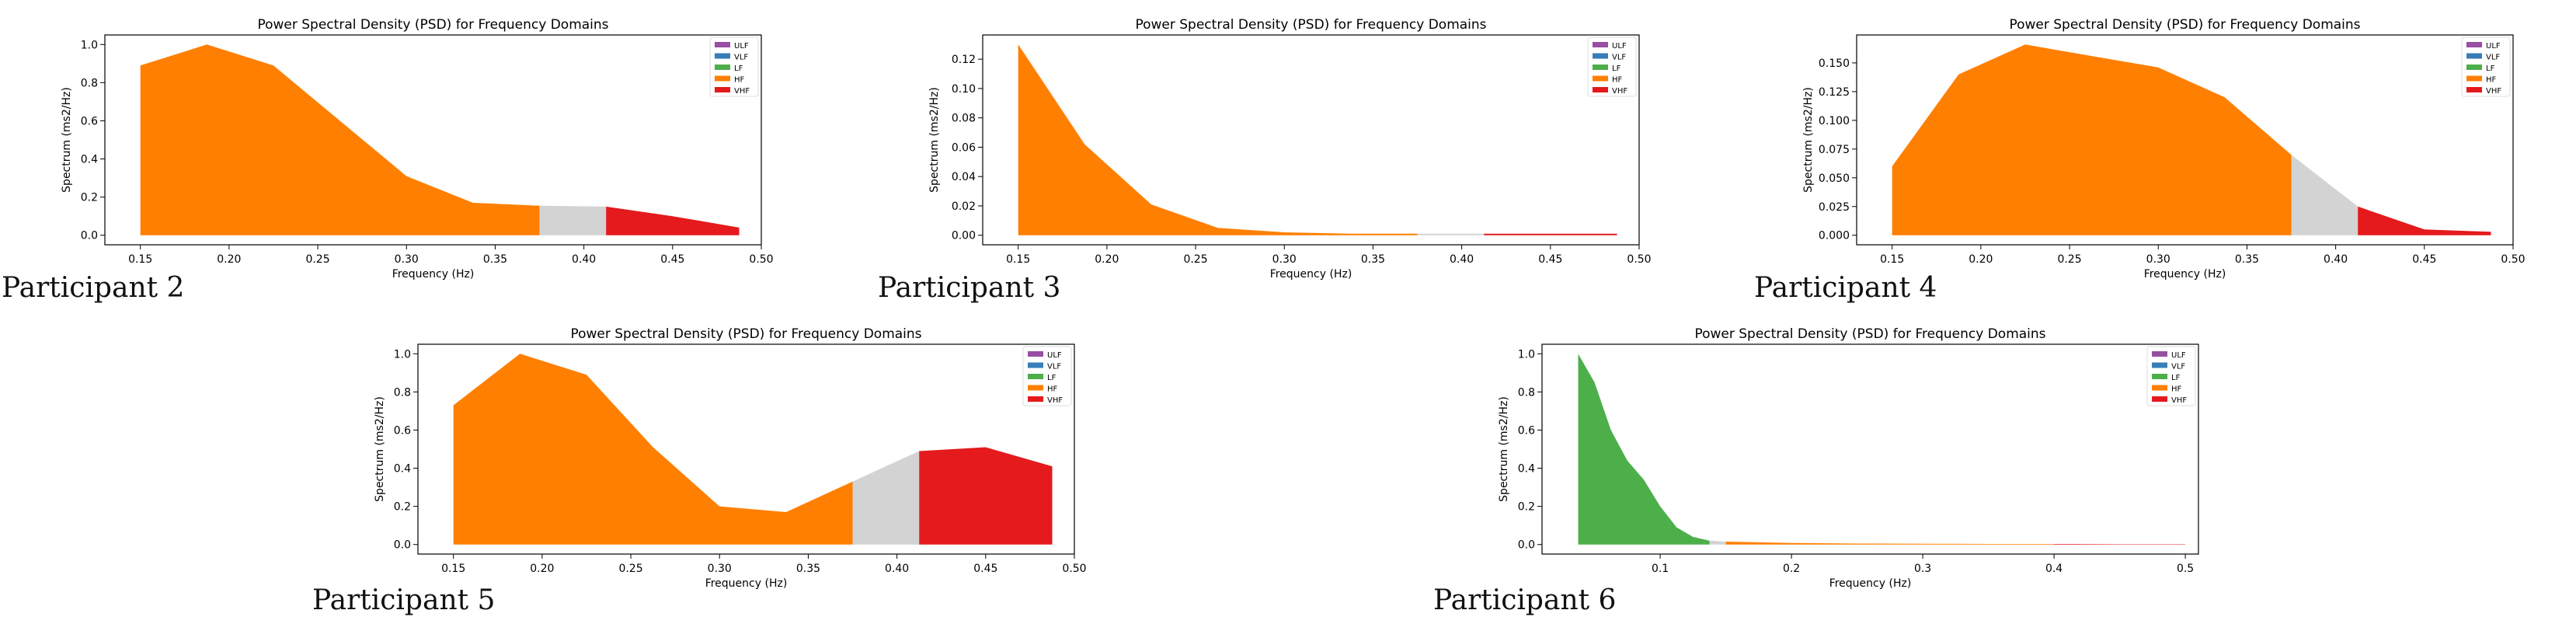 The height and width of the screenshot is (617, 2576). What do you see at coordinates (2185, 569) in the screenshot?
I see `x-tick-label: 0.5` at bounding box center [2185, 569].